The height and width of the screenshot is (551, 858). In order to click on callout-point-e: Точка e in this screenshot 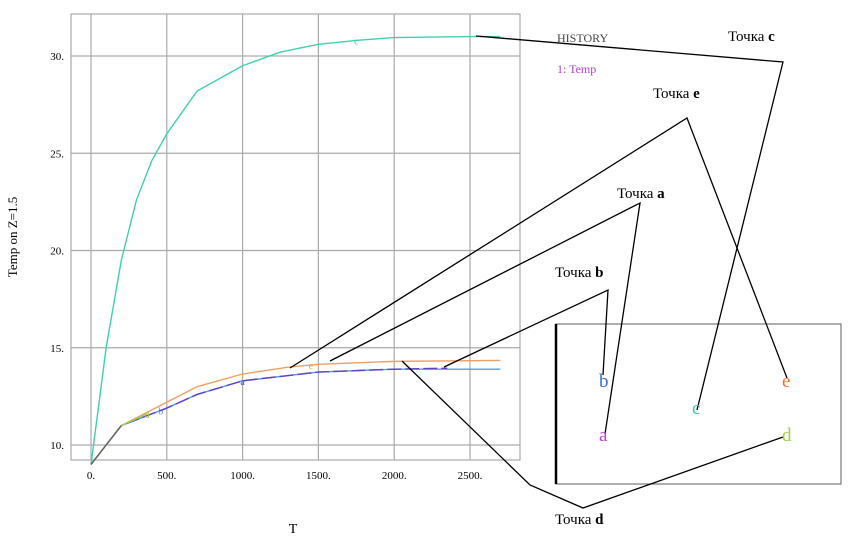, I will do `click(676, 94)`.